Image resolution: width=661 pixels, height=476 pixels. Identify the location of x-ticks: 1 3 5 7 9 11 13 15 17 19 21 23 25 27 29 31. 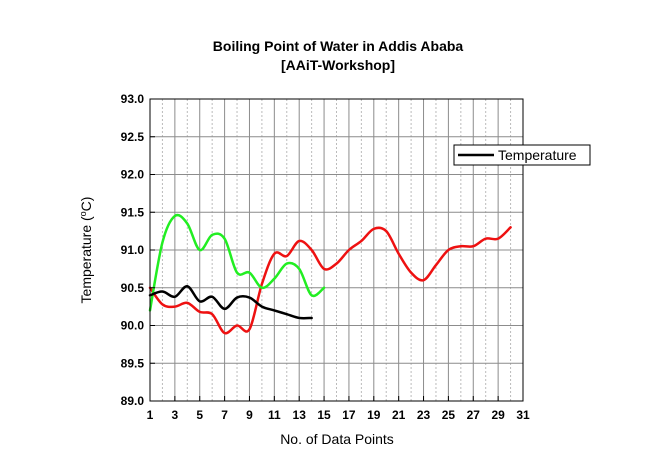
(338, 409).